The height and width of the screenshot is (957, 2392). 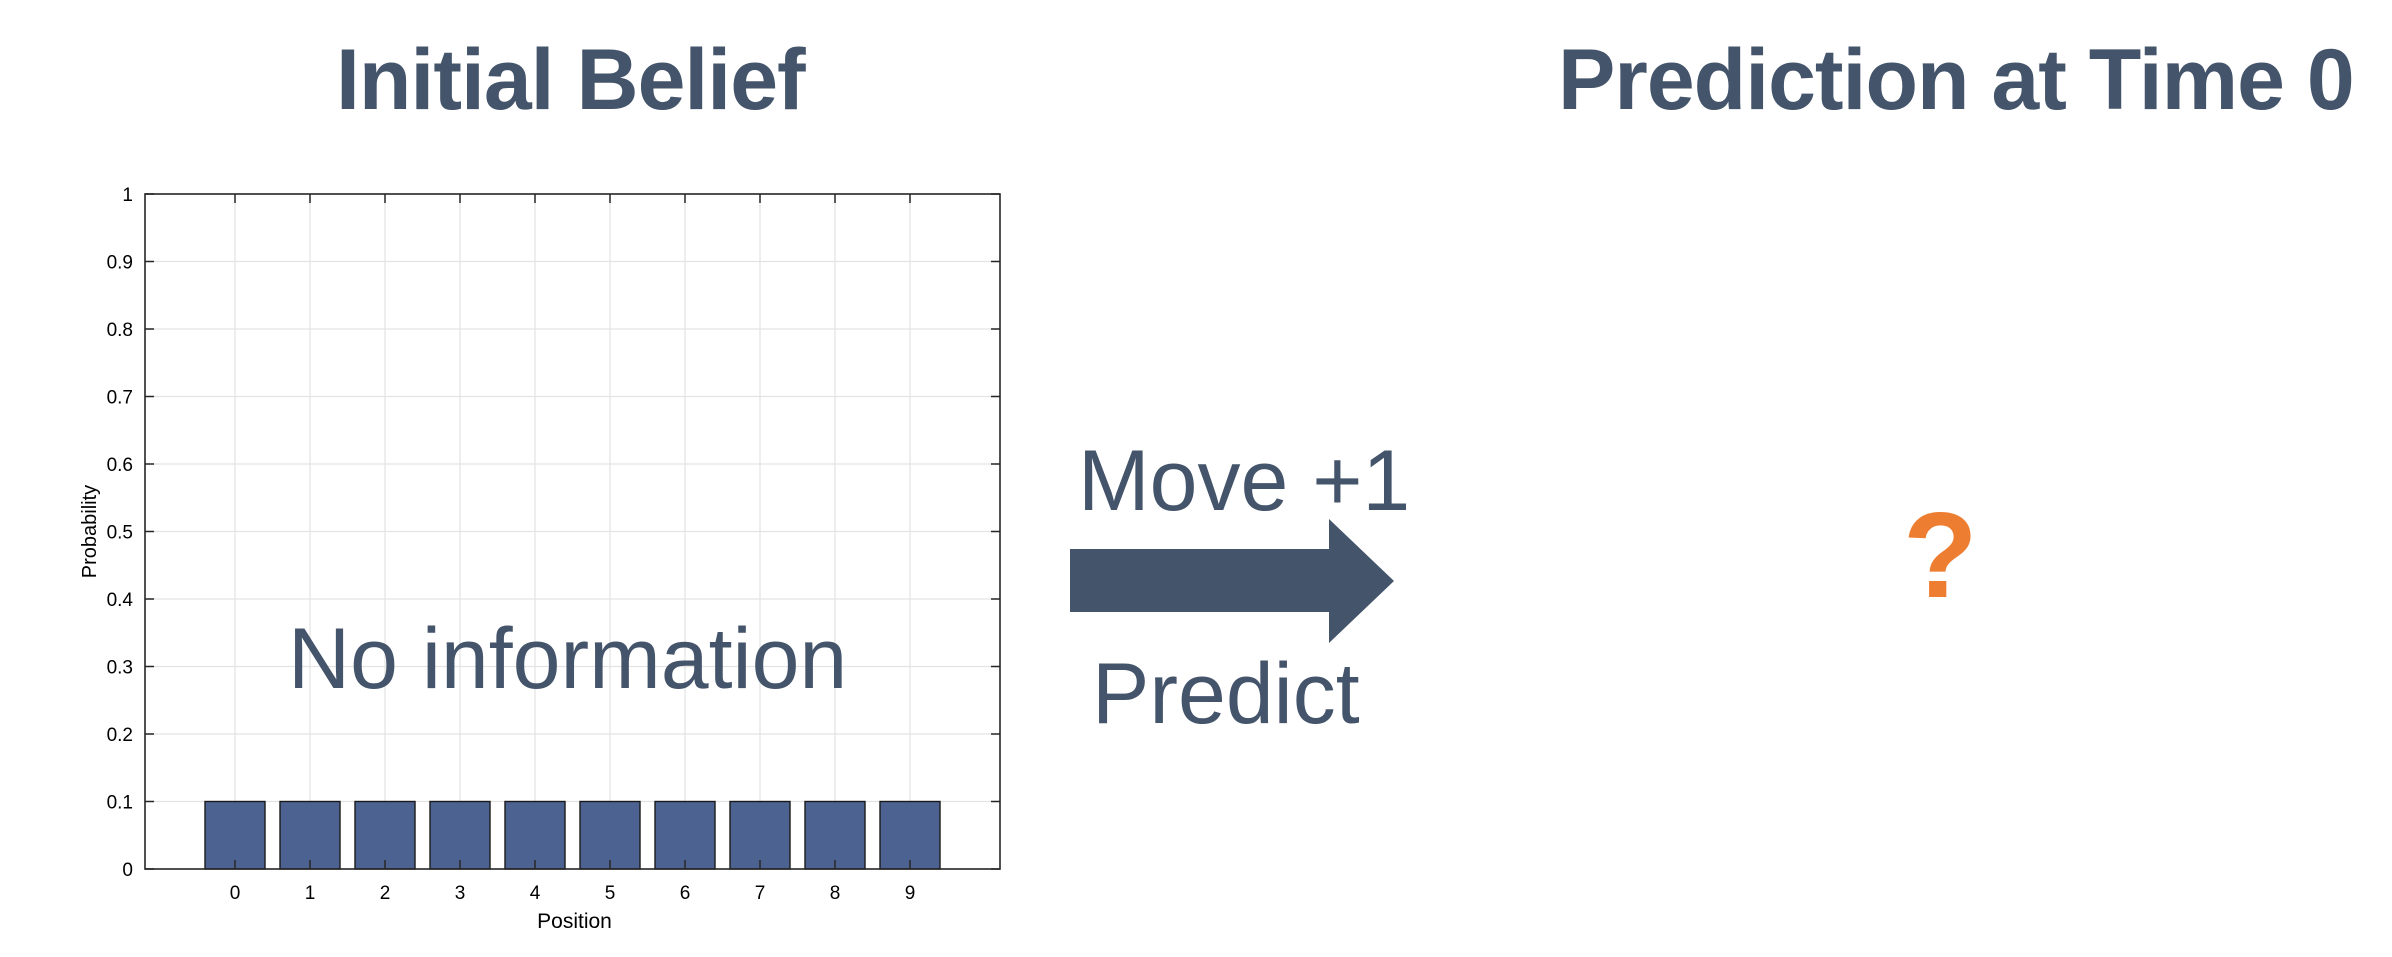 I want to click on right-panel-title: Prediction at Time 0, so click(x=1956, y=80).